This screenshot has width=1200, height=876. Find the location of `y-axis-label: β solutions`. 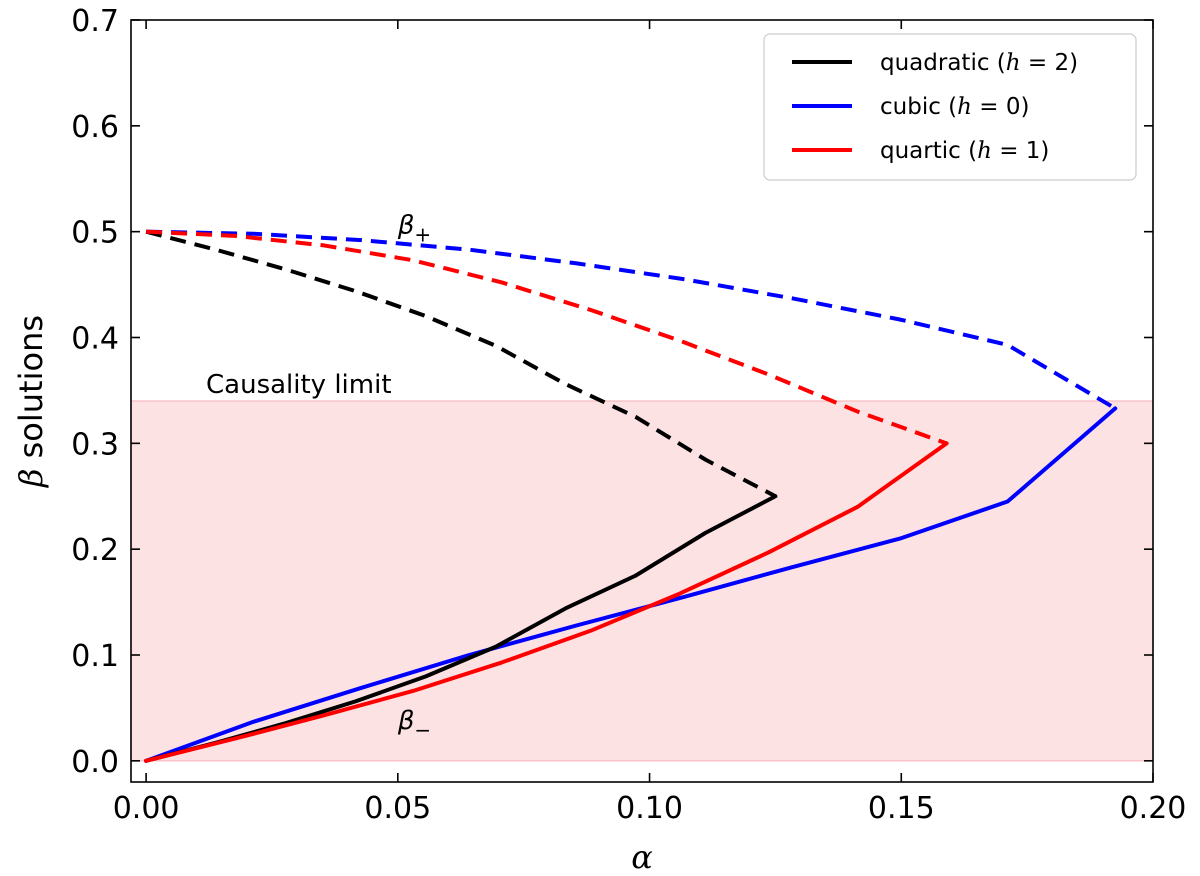

y-axis-label: β solutions is located at coordinates (31, 401).